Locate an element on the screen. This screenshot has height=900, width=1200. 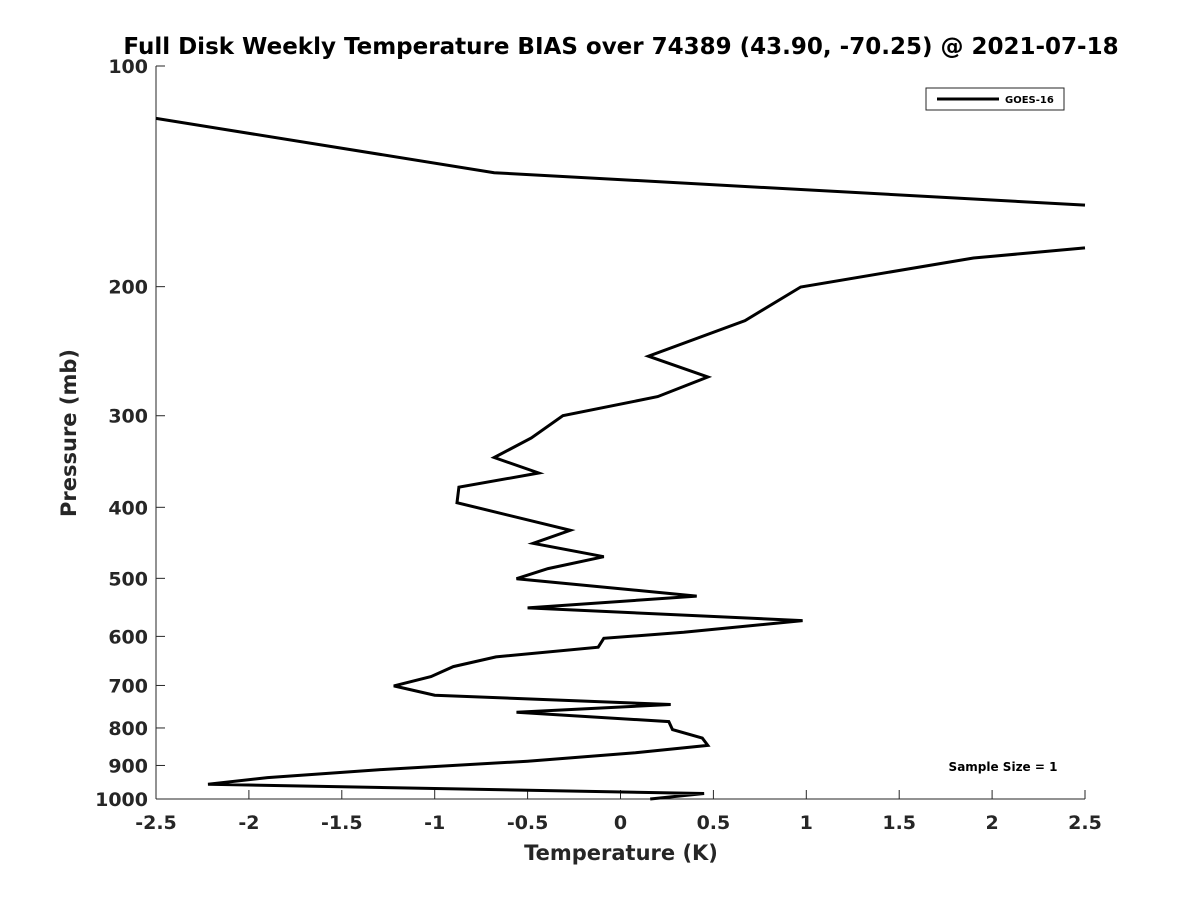
y-tick-label: 300 is located at coordinates (128, 417).